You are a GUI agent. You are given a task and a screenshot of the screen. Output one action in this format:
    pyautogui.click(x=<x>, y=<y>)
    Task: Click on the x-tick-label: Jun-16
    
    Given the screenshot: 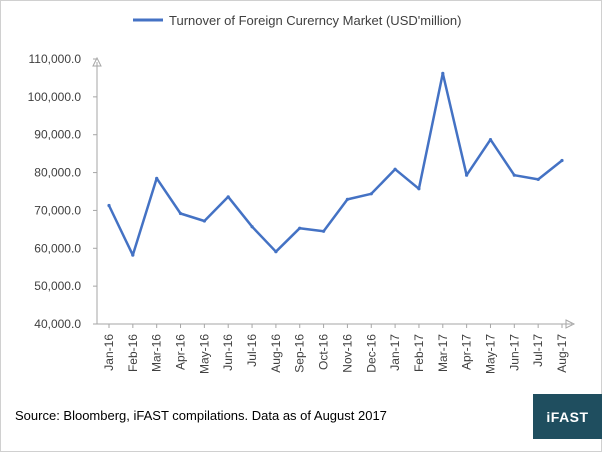 What is the action you would take?
    pyautogui.click(x=228, y=352)
    